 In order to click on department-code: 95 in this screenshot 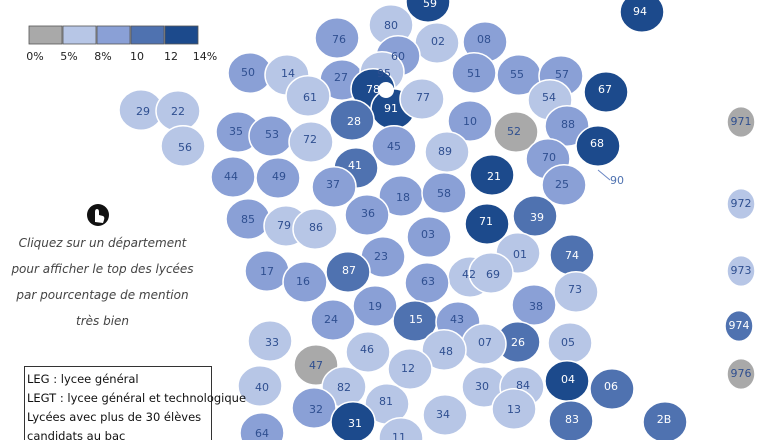, I will do `click(384, 73)`.